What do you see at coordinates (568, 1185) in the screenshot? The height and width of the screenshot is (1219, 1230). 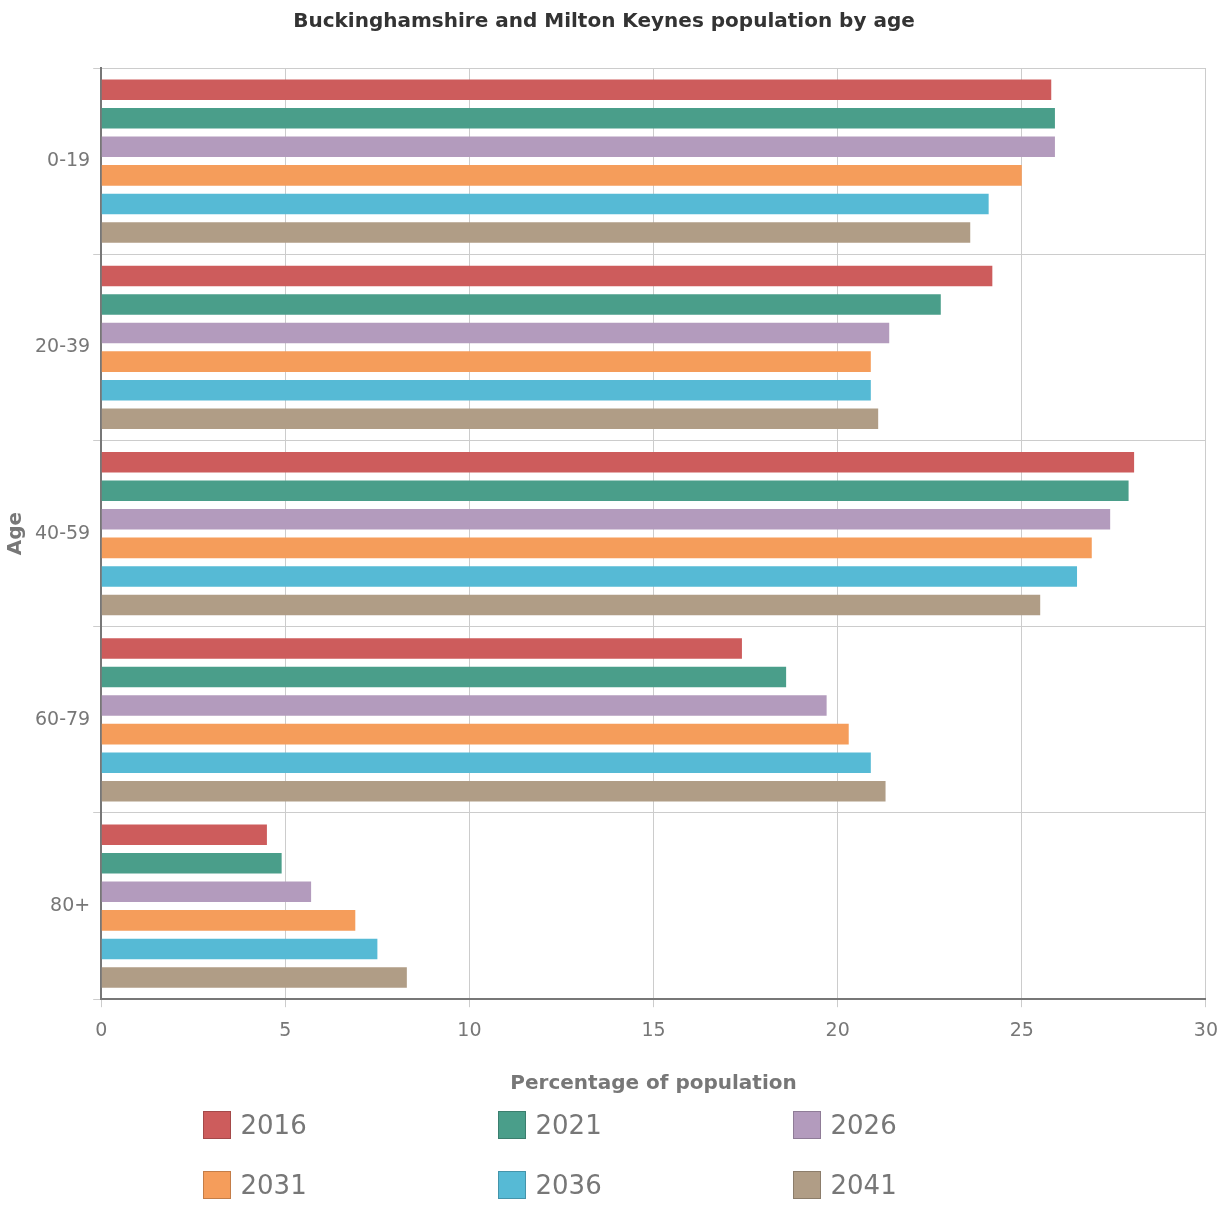 I see `legend-label: 2036` at bounding box center [568, 1185].